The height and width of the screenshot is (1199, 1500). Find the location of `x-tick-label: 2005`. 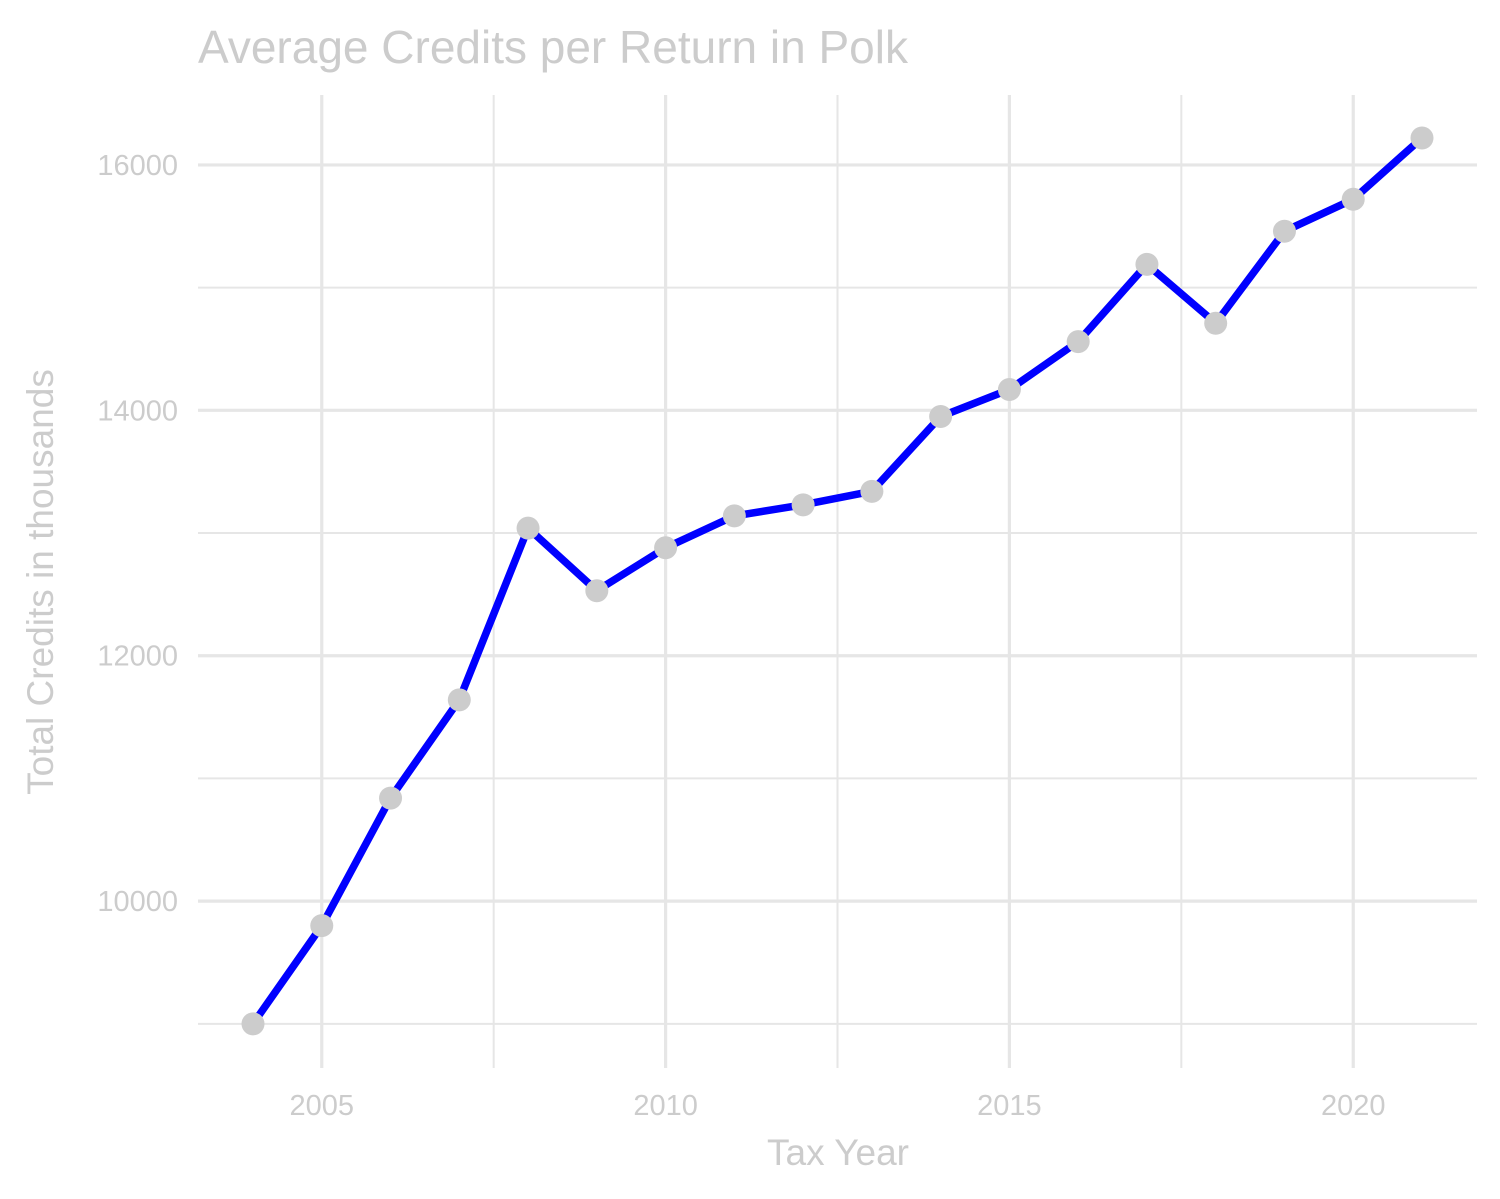

x-tick-label: 2005 is located at coordinates (322, 1106).